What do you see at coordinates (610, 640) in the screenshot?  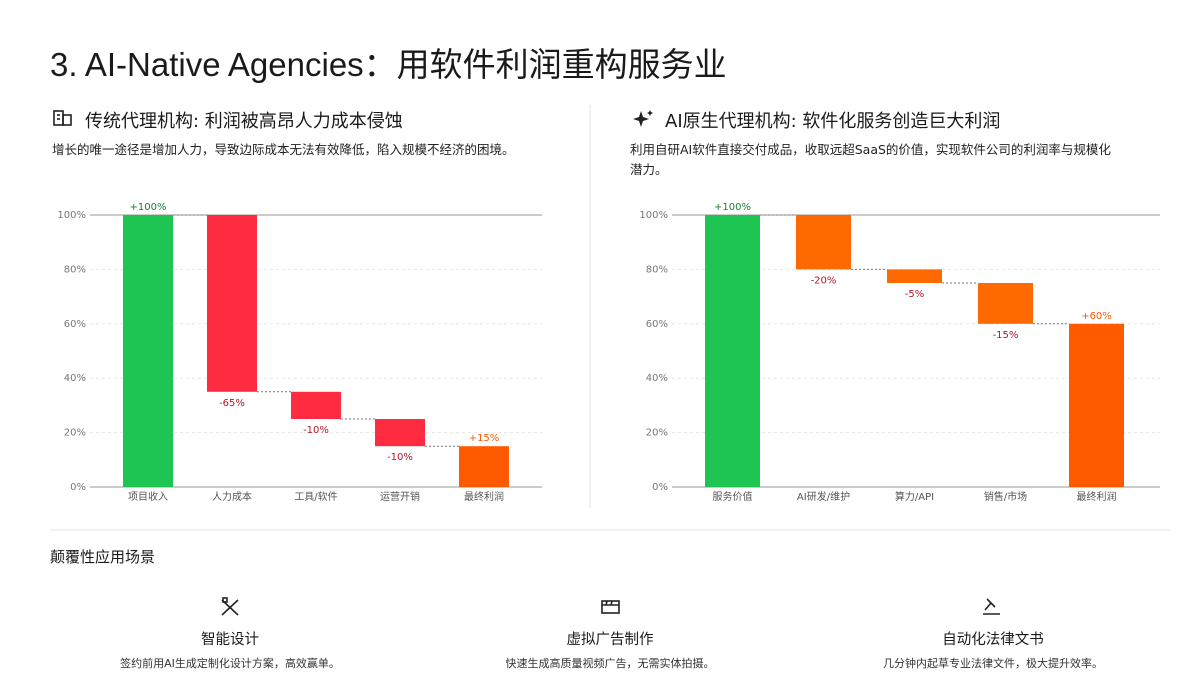 I see `scenario-title: 虚拟广告制作` at bounding box center [610, 640].